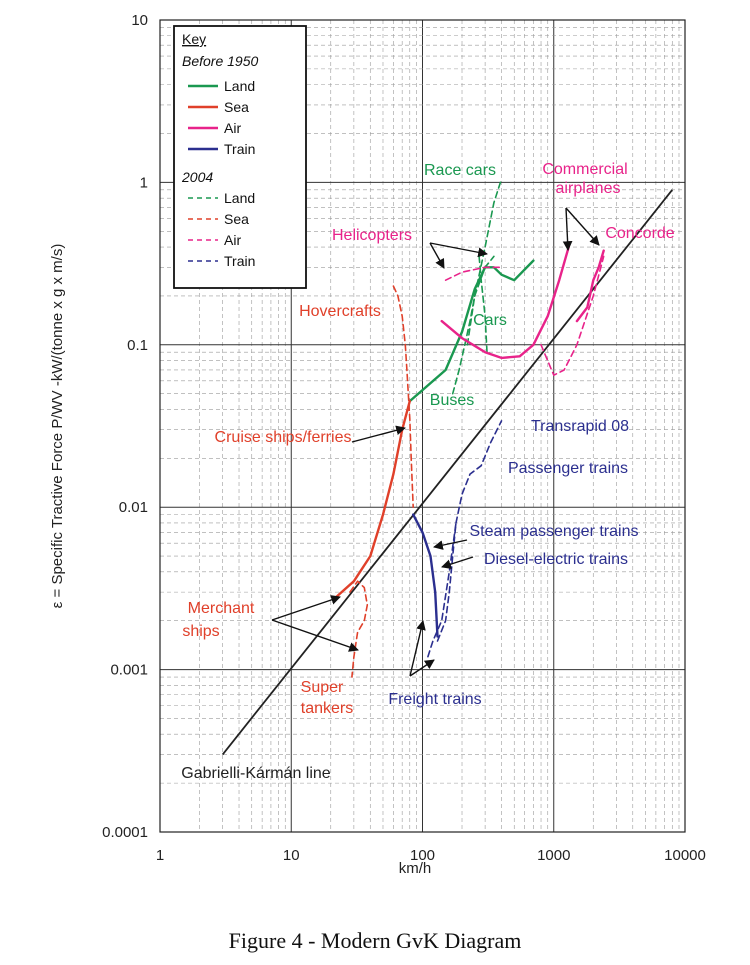 This screenshot has width=750, height=965. Describe the element at coordinates (322, 687) in the screenshot. I see `annotation-super: Super` at that location.